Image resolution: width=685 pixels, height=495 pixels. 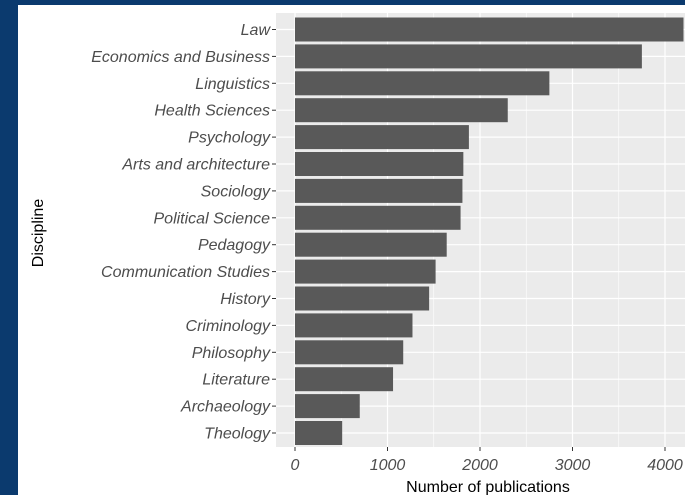 I want to click on x-tick-label: 0, so click(x=295, y=465).